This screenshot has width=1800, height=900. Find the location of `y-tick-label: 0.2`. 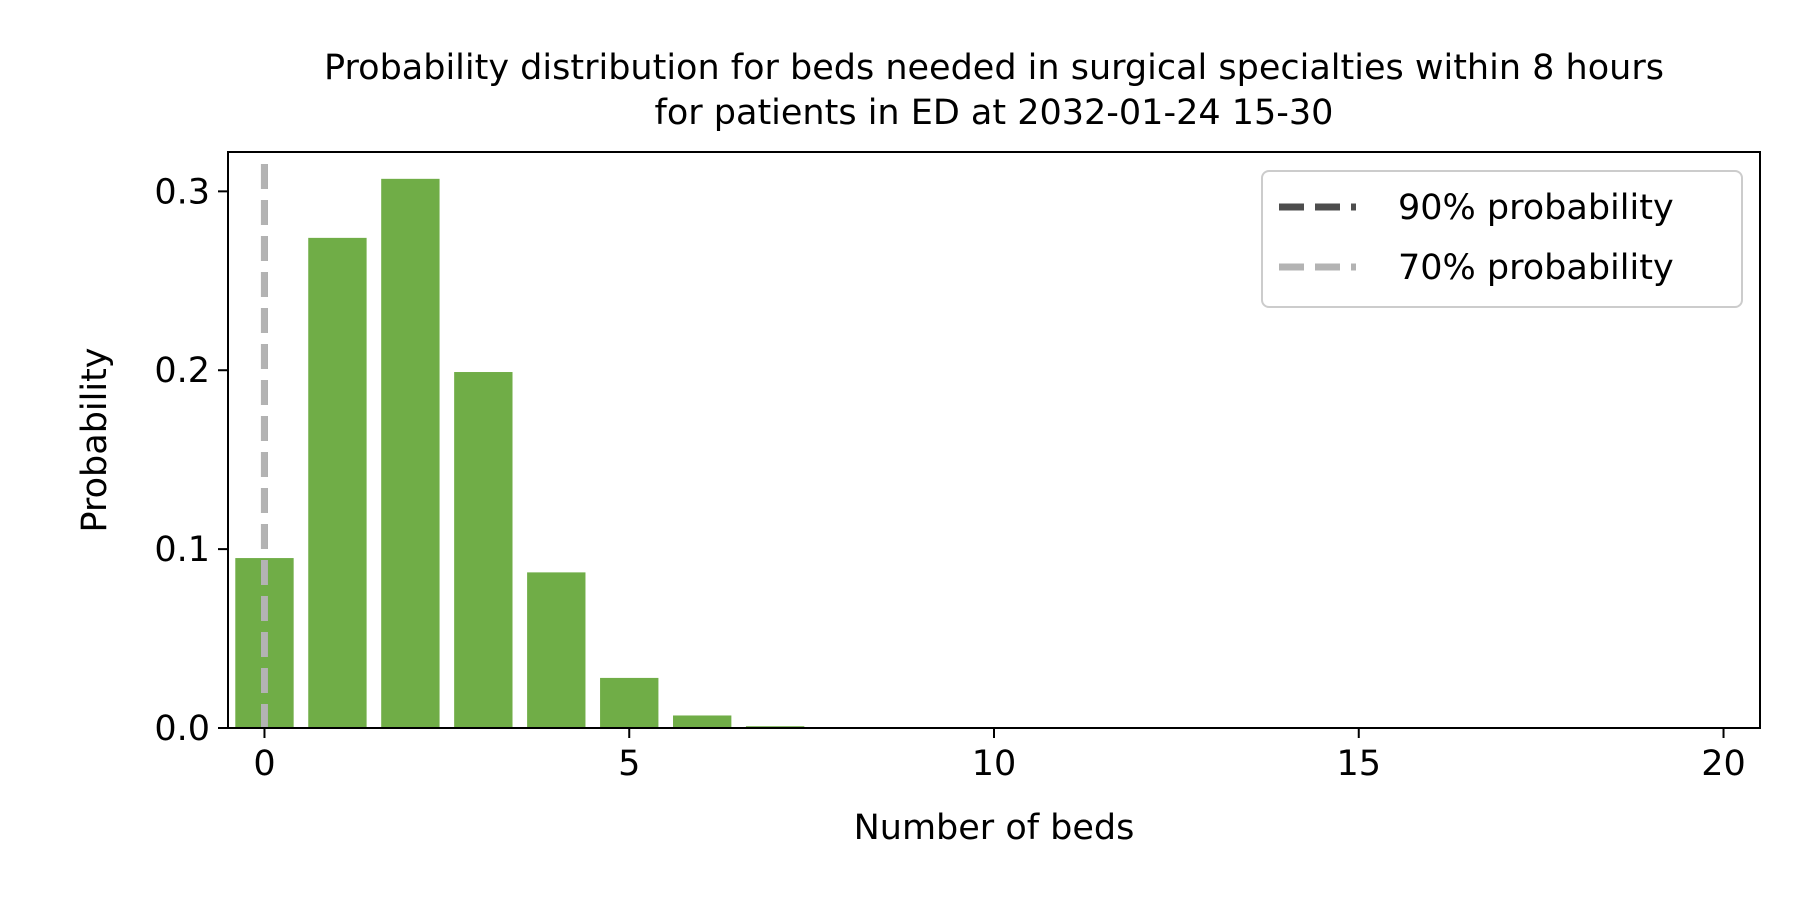

y-tick-label: 0.2 is located at coordinates (182, 371).